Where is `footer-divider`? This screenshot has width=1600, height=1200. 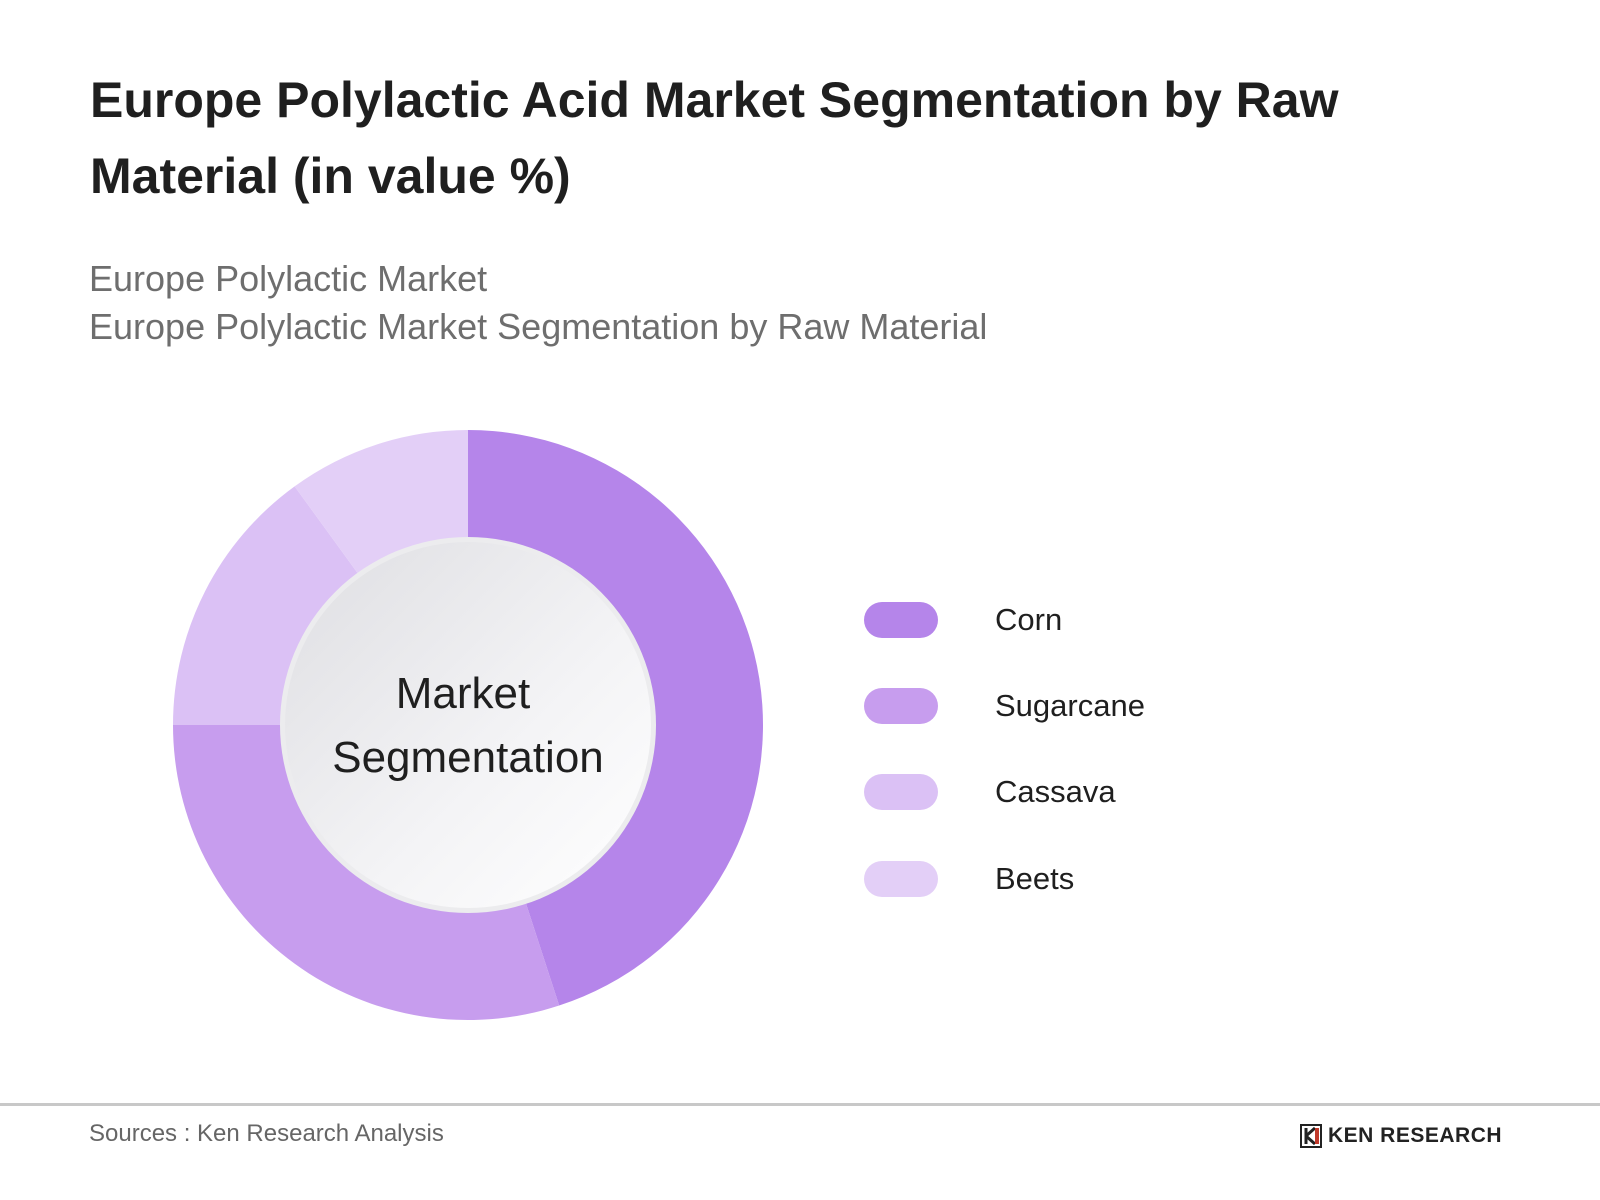 footer-divider is located at coordinates (800, 1104).